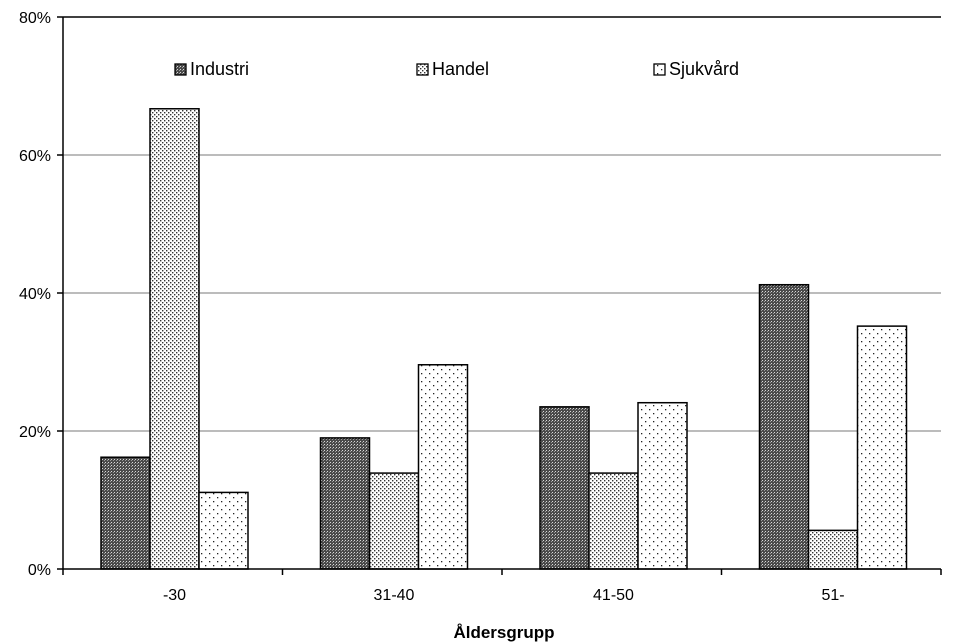 Image resolution: width=956 pixels, height=643 pixels. What do you see at coordinates (443, 467) in the screenshot?
I see `bar-sjukvård-31-40` at bounding box center [443, 467].